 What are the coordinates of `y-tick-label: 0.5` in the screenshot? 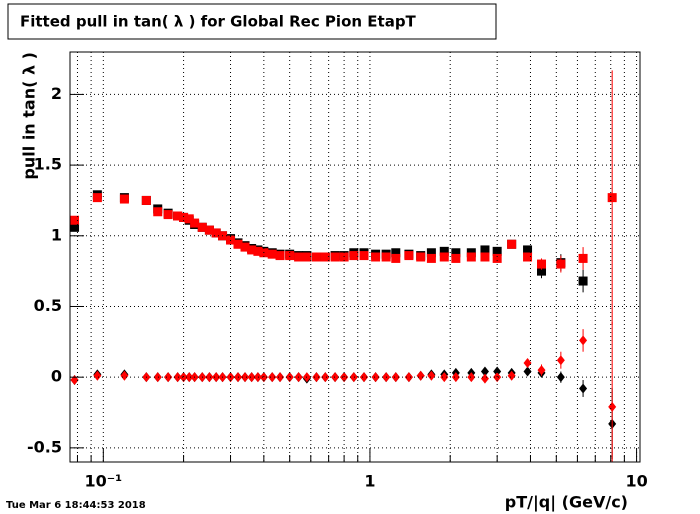 It's located at (48, 305).